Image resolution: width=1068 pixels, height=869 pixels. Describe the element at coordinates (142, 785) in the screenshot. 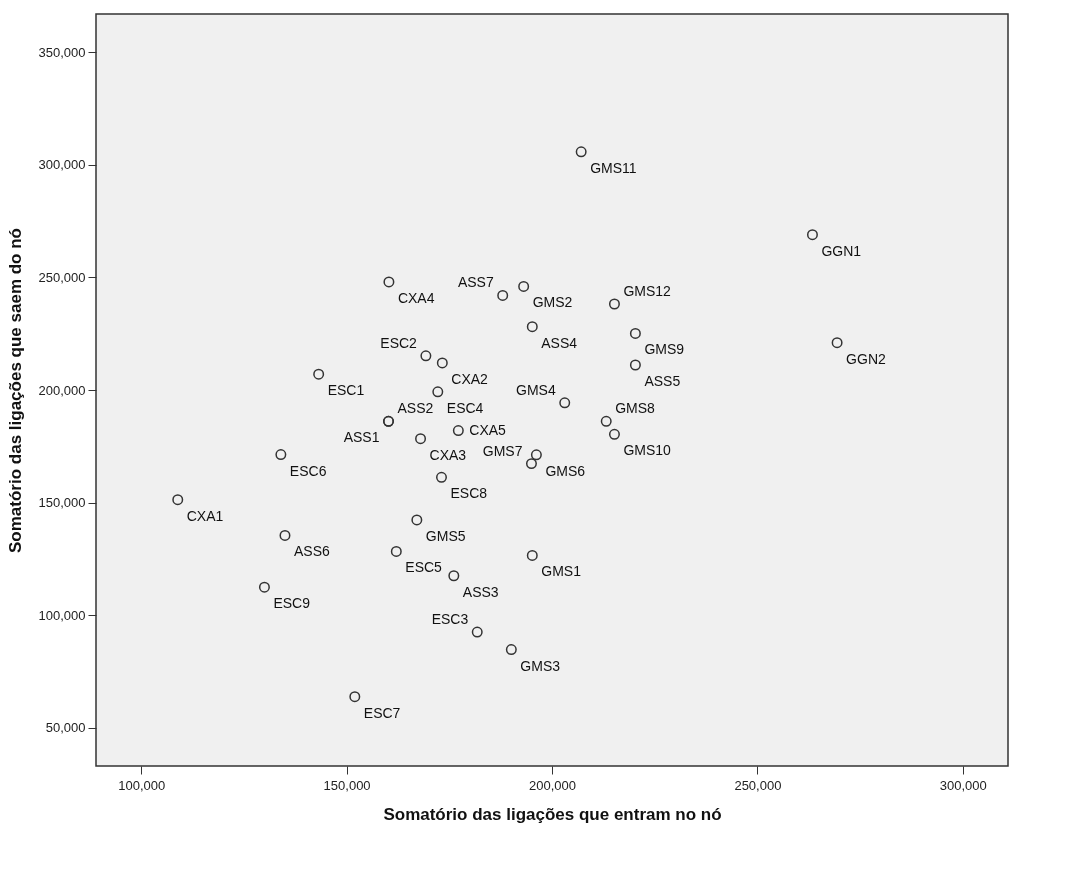

I see `x-tick-label: 100,000` at that location.